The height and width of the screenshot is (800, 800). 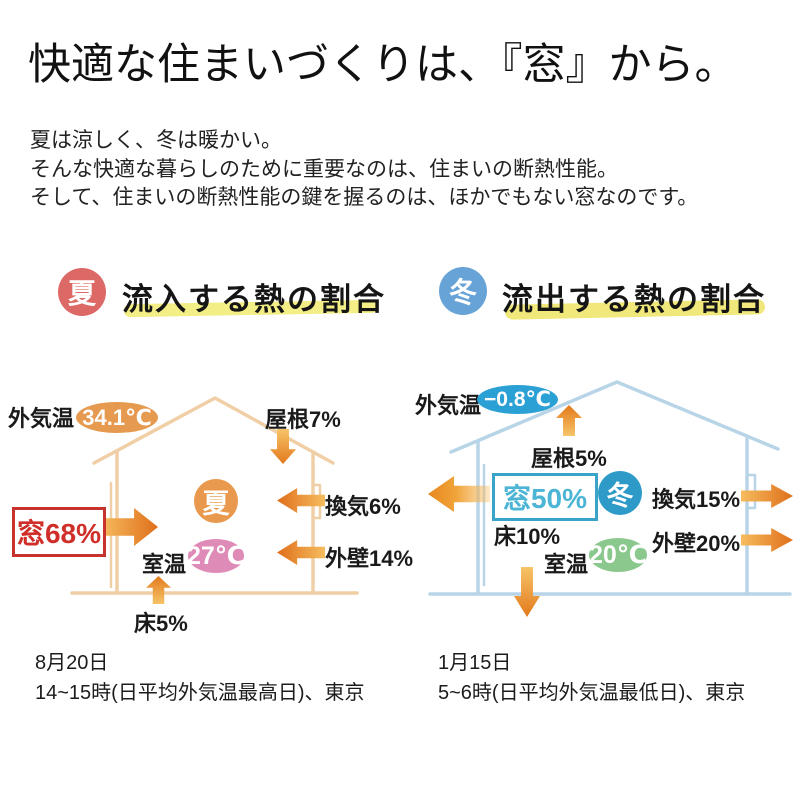 I want to click on winter-roof-label: 屋根5%, so click(x=569, y=458).